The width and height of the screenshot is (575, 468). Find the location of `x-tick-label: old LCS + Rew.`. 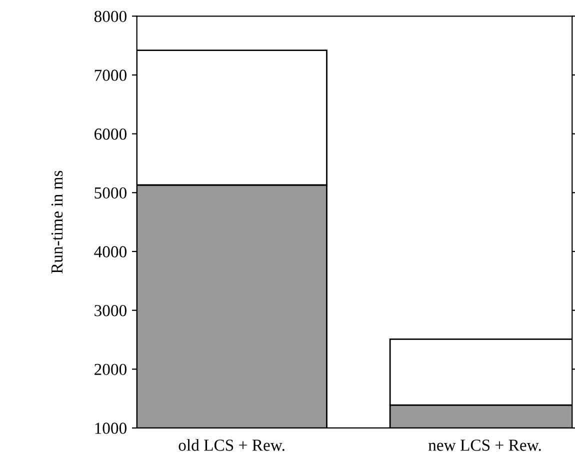

x-tick-label: old LCS + Rew. is located at coordinates (231, 445).